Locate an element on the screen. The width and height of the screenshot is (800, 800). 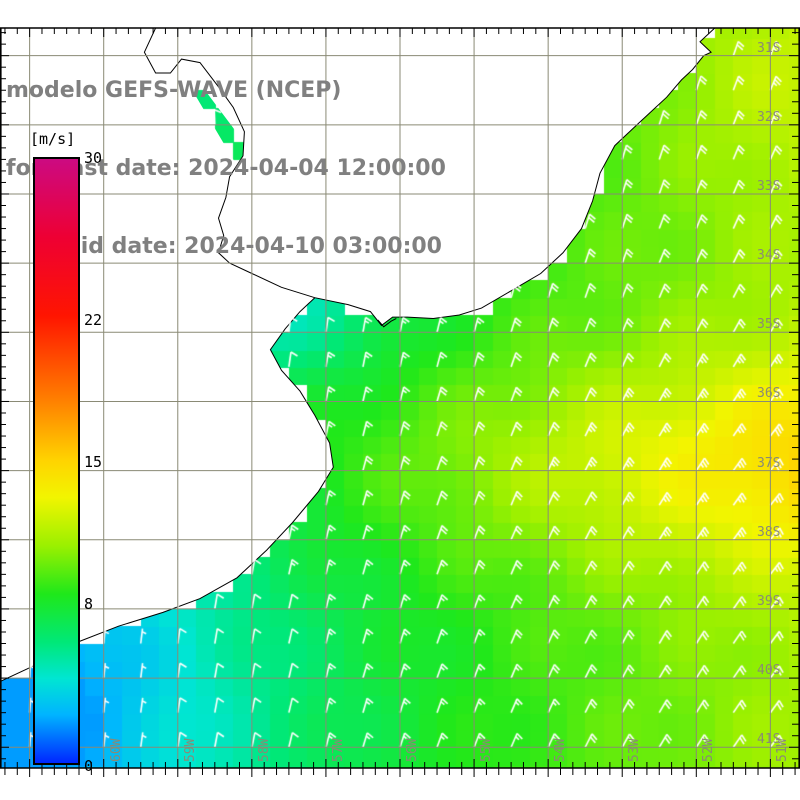
lat-label-40S: 40S is located at coordinates (769, 671).